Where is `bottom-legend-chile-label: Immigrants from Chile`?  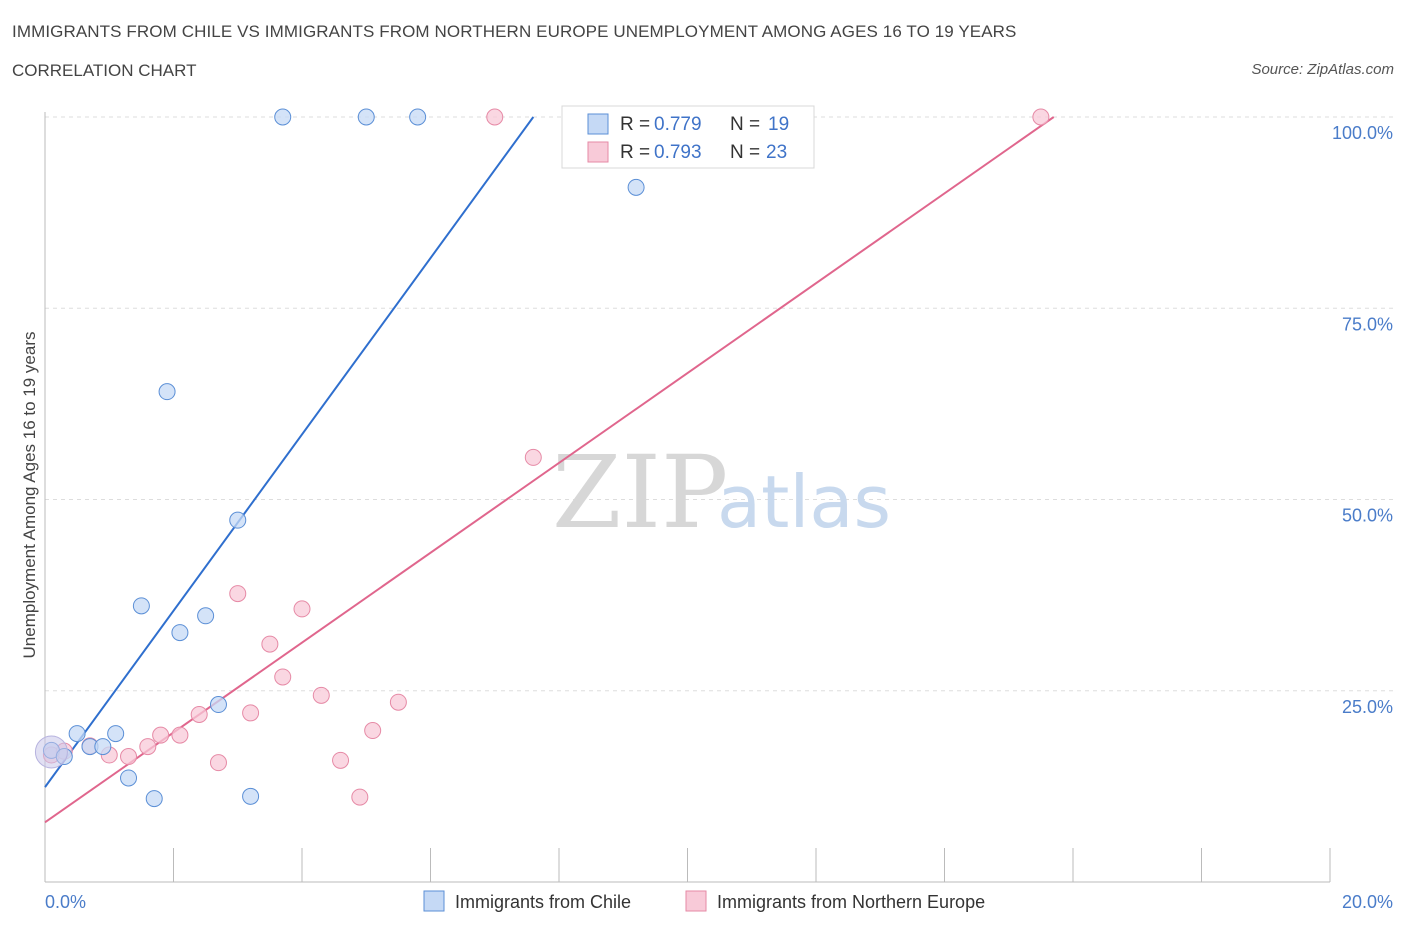 bottom-legend-chile-label: Immigrants from Chile is located at coordinates (543, 902).